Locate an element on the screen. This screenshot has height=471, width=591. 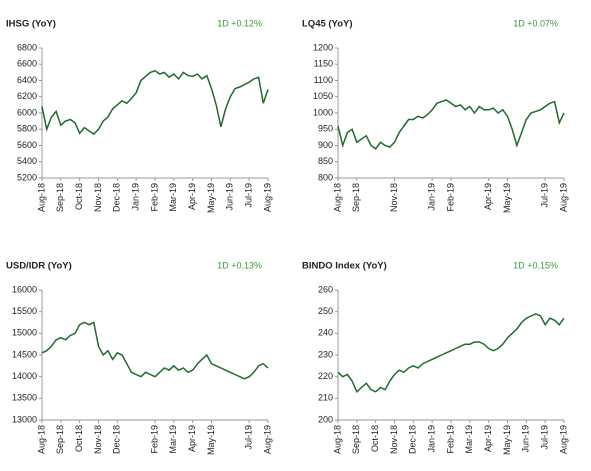
y-tick-label: 6000 is located at coordinates (27, 112).